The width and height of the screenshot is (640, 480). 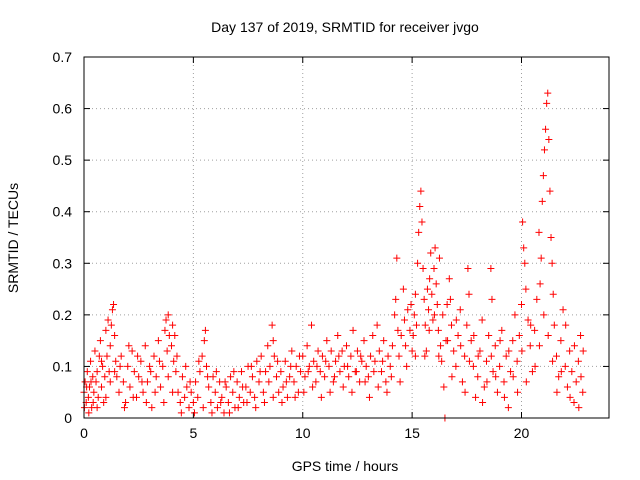 What do you see at coordinates (345, 466) in the screenshot?
I see `x-axis-label: GPS time / hours` at bounding box center [345, 466].